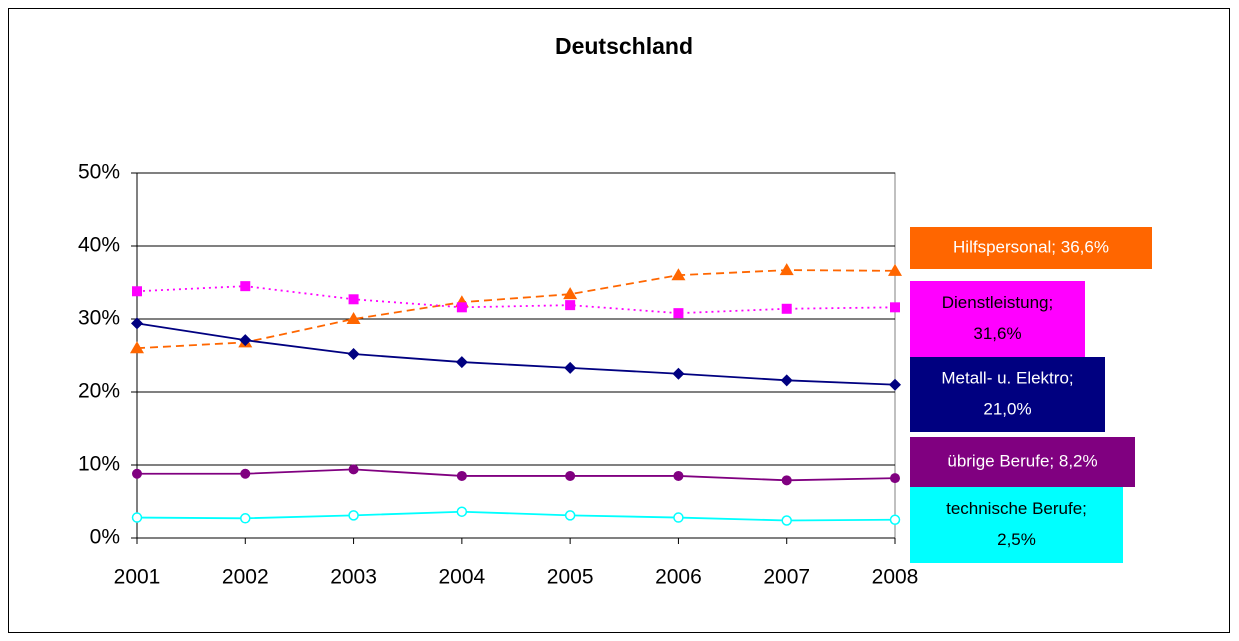 This screenshot has width=1239, height=641. Describe the element at coordinates (1016, 539) in the screenshot. I see `series-label: 2,5%` at that location.